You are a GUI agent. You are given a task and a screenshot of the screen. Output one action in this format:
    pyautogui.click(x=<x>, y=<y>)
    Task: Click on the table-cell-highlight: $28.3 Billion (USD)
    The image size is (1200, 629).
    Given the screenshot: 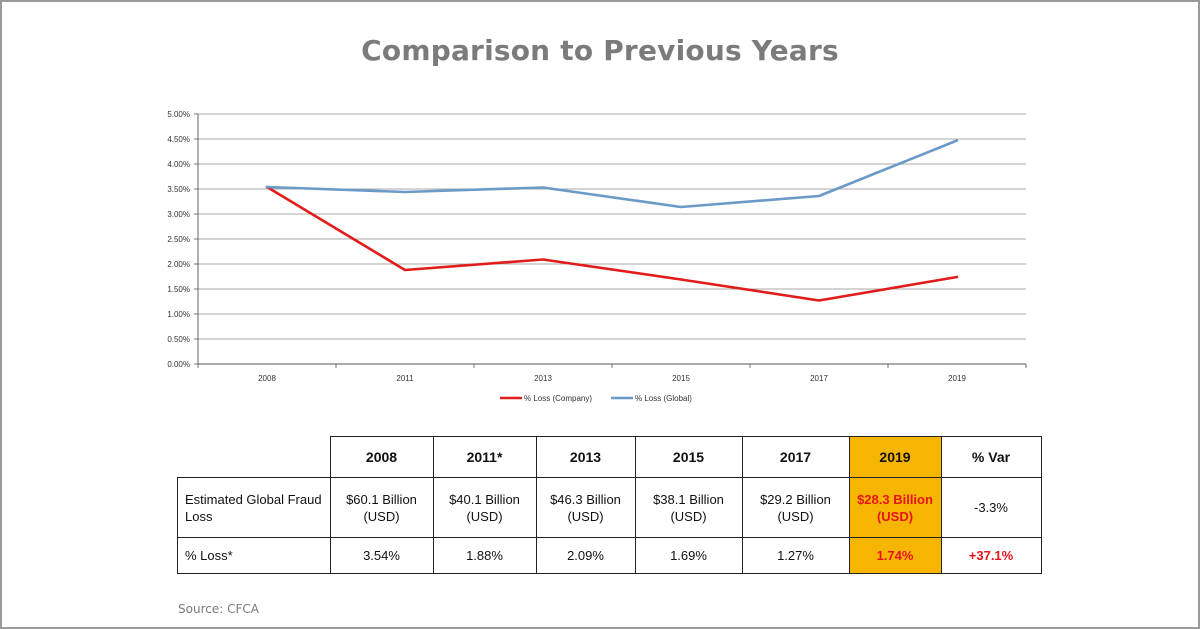 What is the action you would take?
    pyautogui.click(x=895, y=507)
    